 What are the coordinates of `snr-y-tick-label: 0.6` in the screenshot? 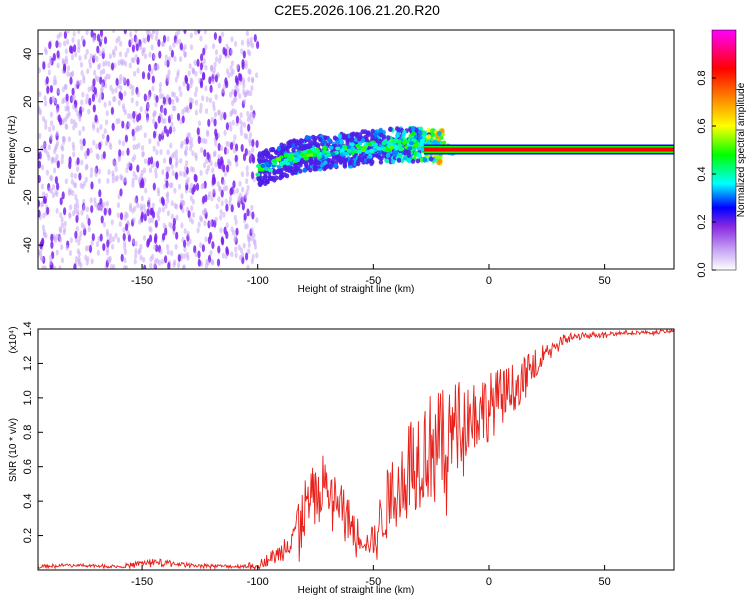 It's located at (28, 466).